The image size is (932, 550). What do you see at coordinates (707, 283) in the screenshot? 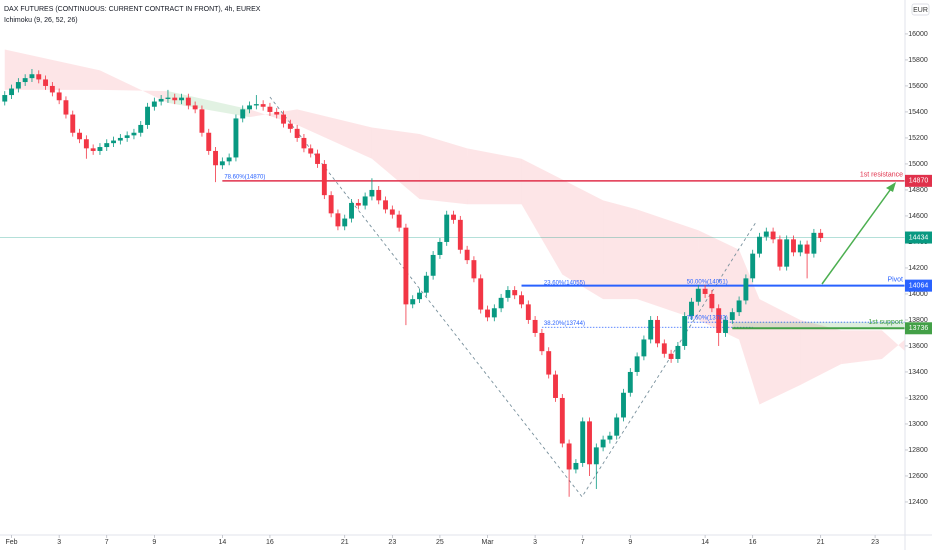
I see `fib-label: 50.00%(14061)` at bounding box center [707, 283].